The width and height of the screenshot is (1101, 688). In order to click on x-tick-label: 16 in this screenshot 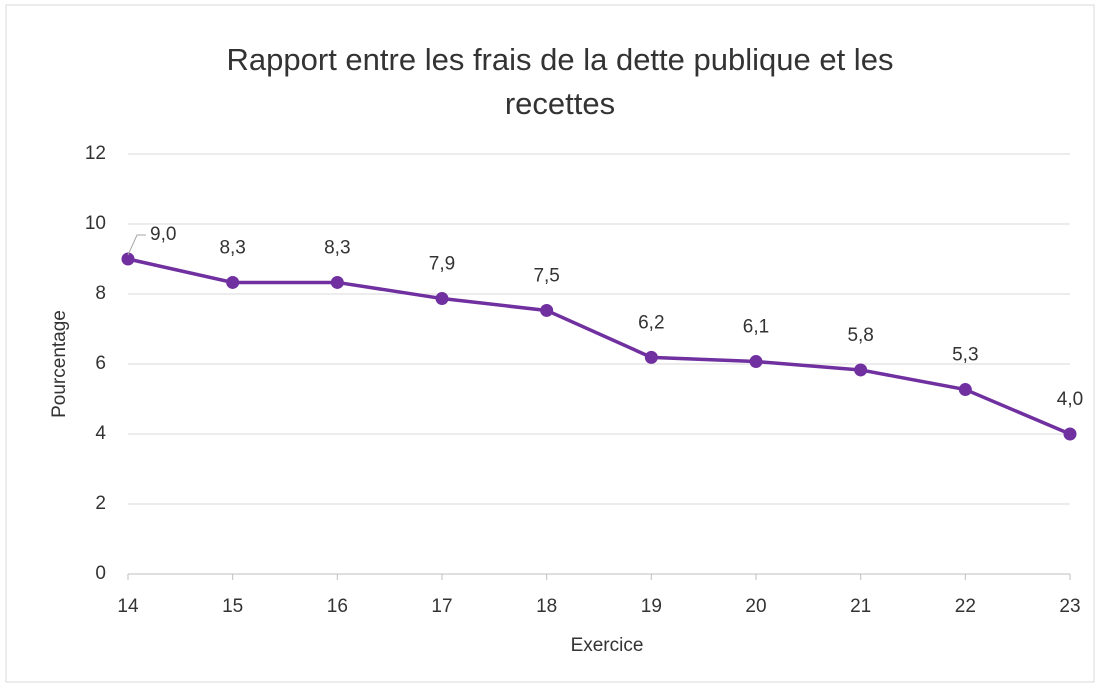, I will do `click(337, 606)`.